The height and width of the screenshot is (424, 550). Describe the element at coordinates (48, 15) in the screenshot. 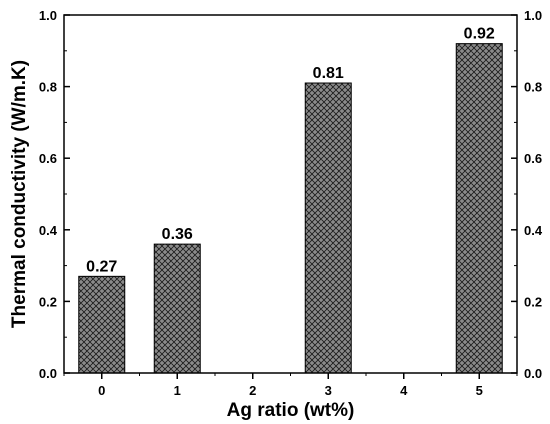

I see `left-y-tick-label: 1.0` at that location.